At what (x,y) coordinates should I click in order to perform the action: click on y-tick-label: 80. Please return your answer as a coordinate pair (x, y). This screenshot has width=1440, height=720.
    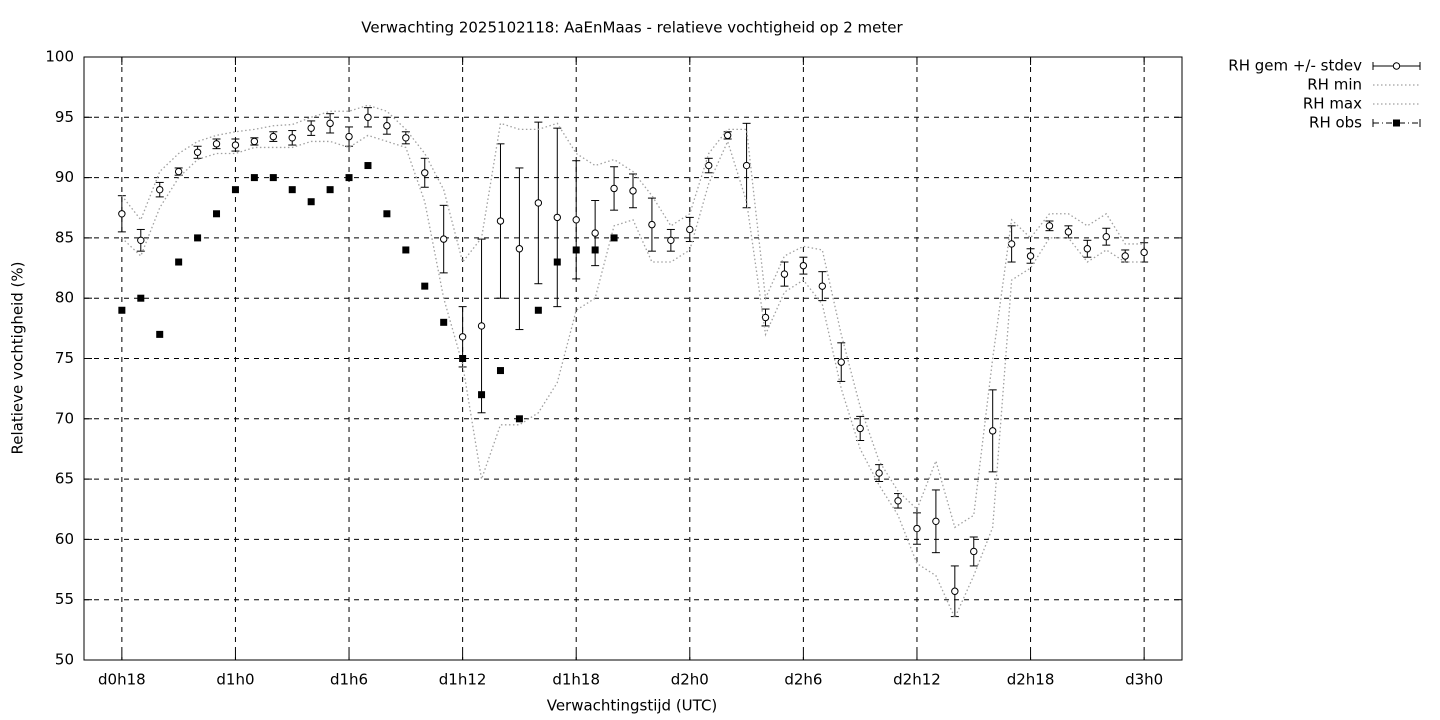
    Looking at the image, I should click on (64, 298).